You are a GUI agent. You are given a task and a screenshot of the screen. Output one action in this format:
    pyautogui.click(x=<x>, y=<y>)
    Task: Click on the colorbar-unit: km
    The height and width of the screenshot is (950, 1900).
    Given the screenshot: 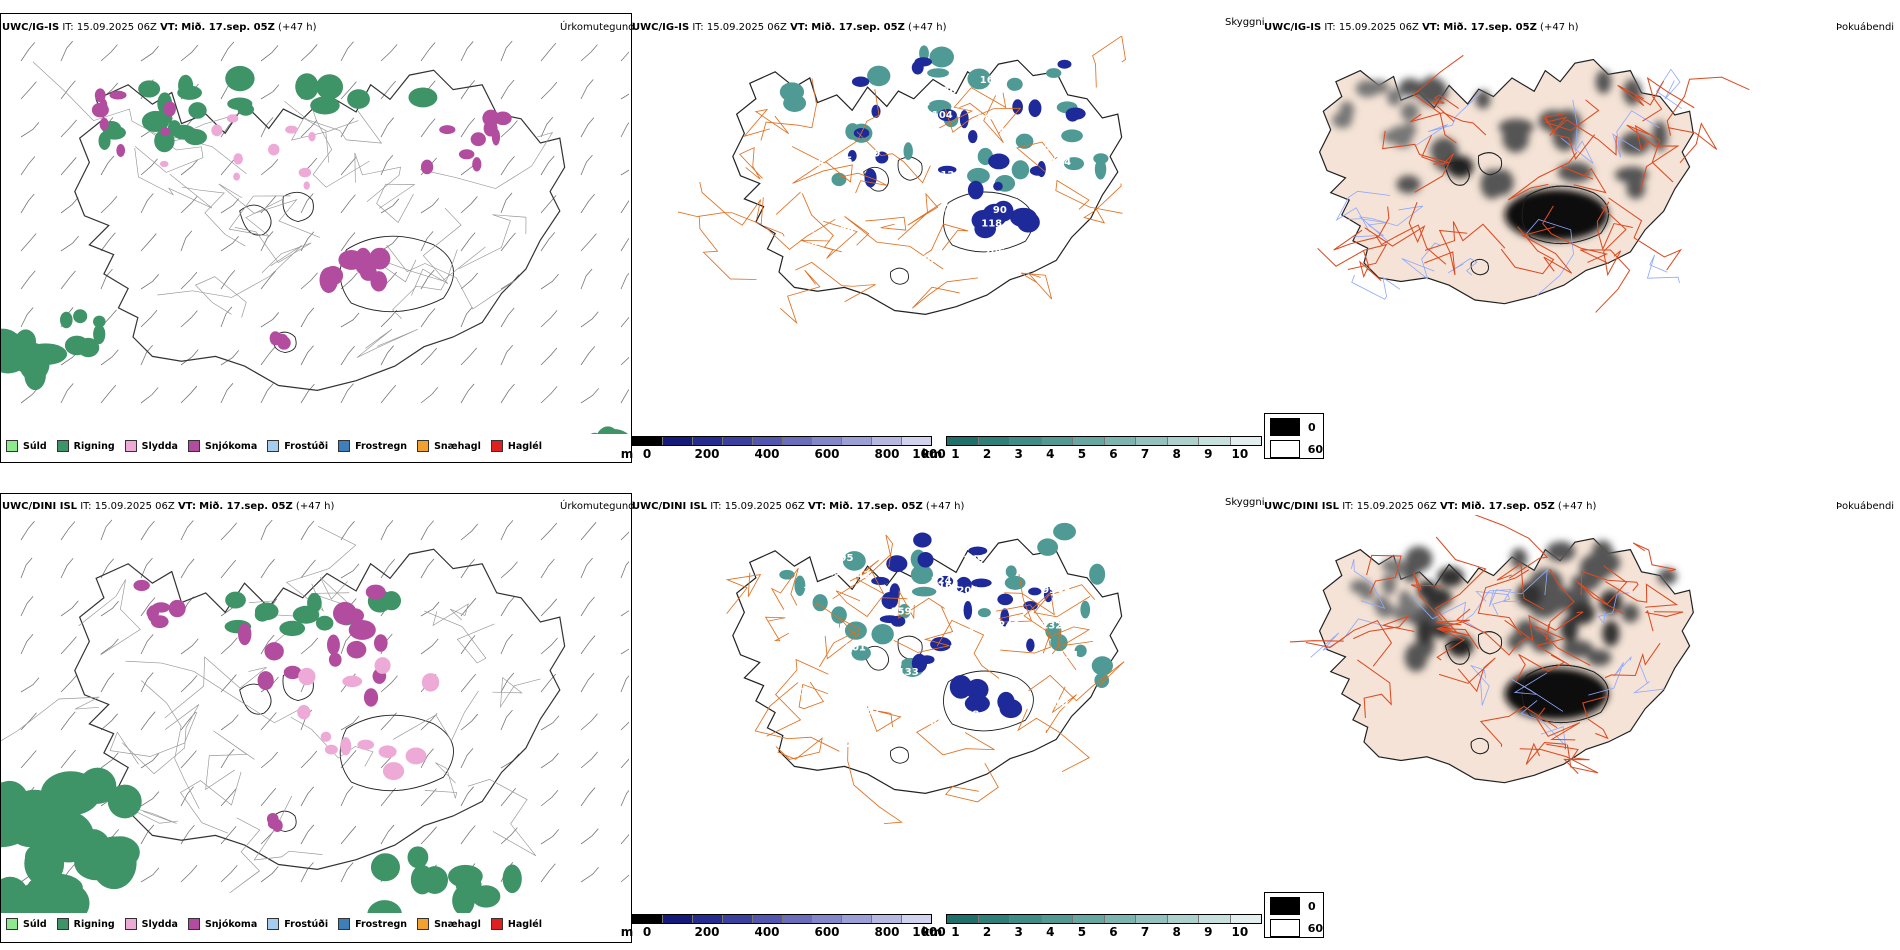 What is the action you would take?
    pyautogui.click(x=932, y=454)
    